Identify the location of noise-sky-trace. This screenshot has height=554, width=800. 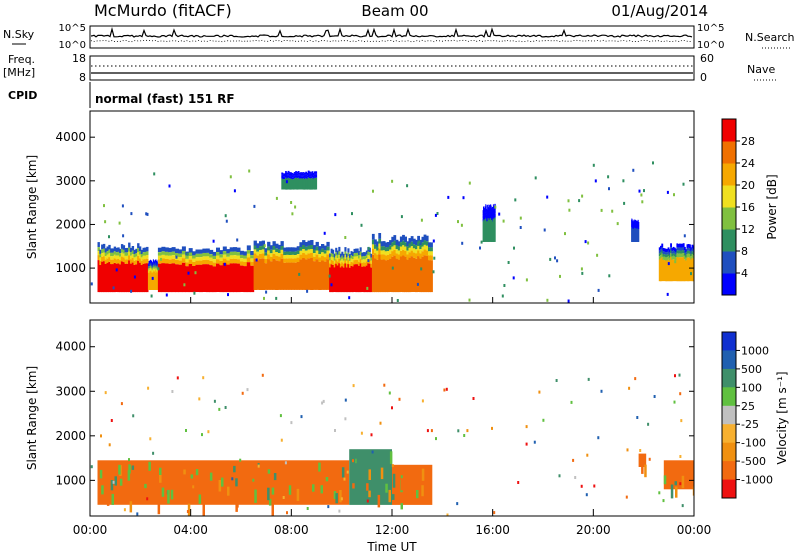
(391, 32).